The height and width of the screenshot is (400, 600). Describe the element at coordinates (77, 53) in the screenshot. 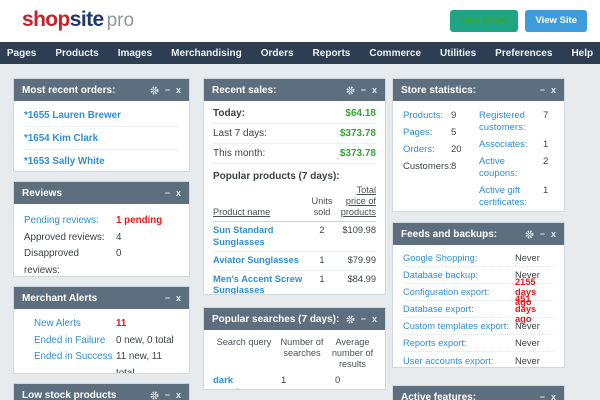

I see `nav-item-products: Products` at that location.